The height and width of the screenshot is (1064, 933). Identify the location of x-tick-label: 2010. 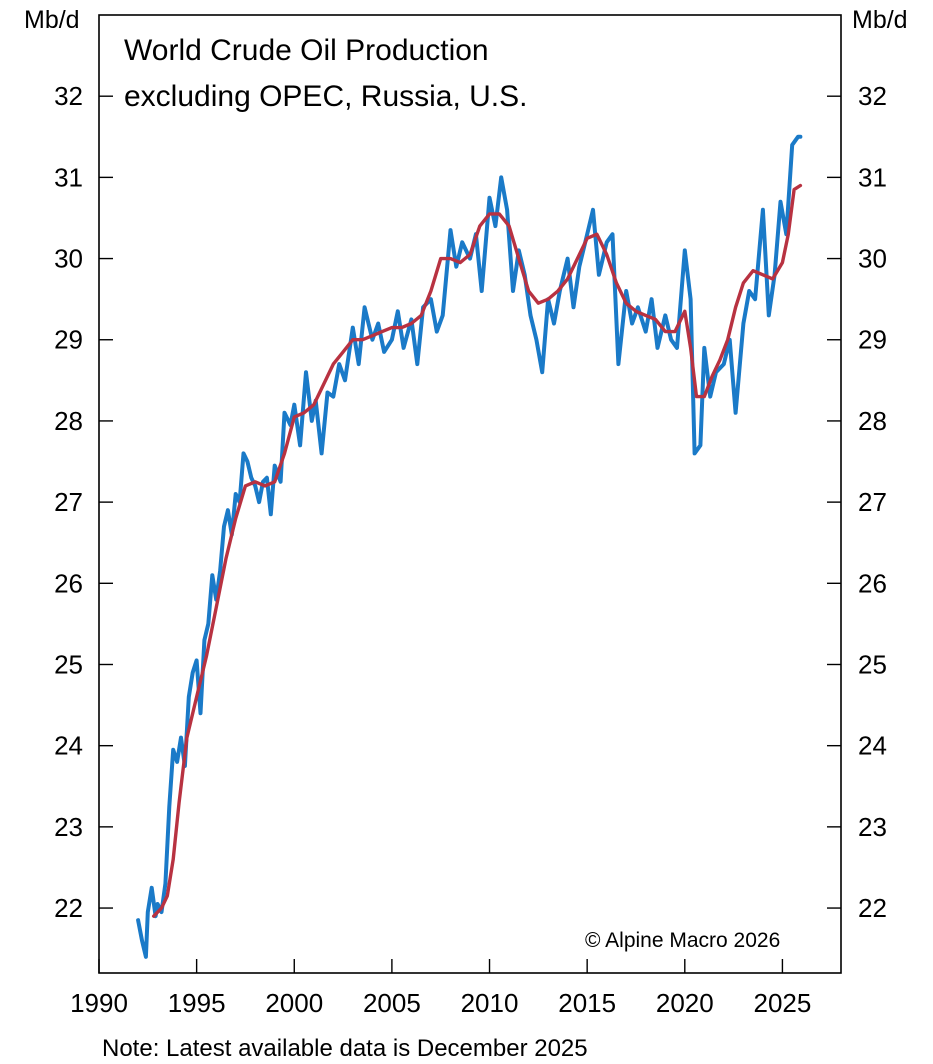
(490, 1003).